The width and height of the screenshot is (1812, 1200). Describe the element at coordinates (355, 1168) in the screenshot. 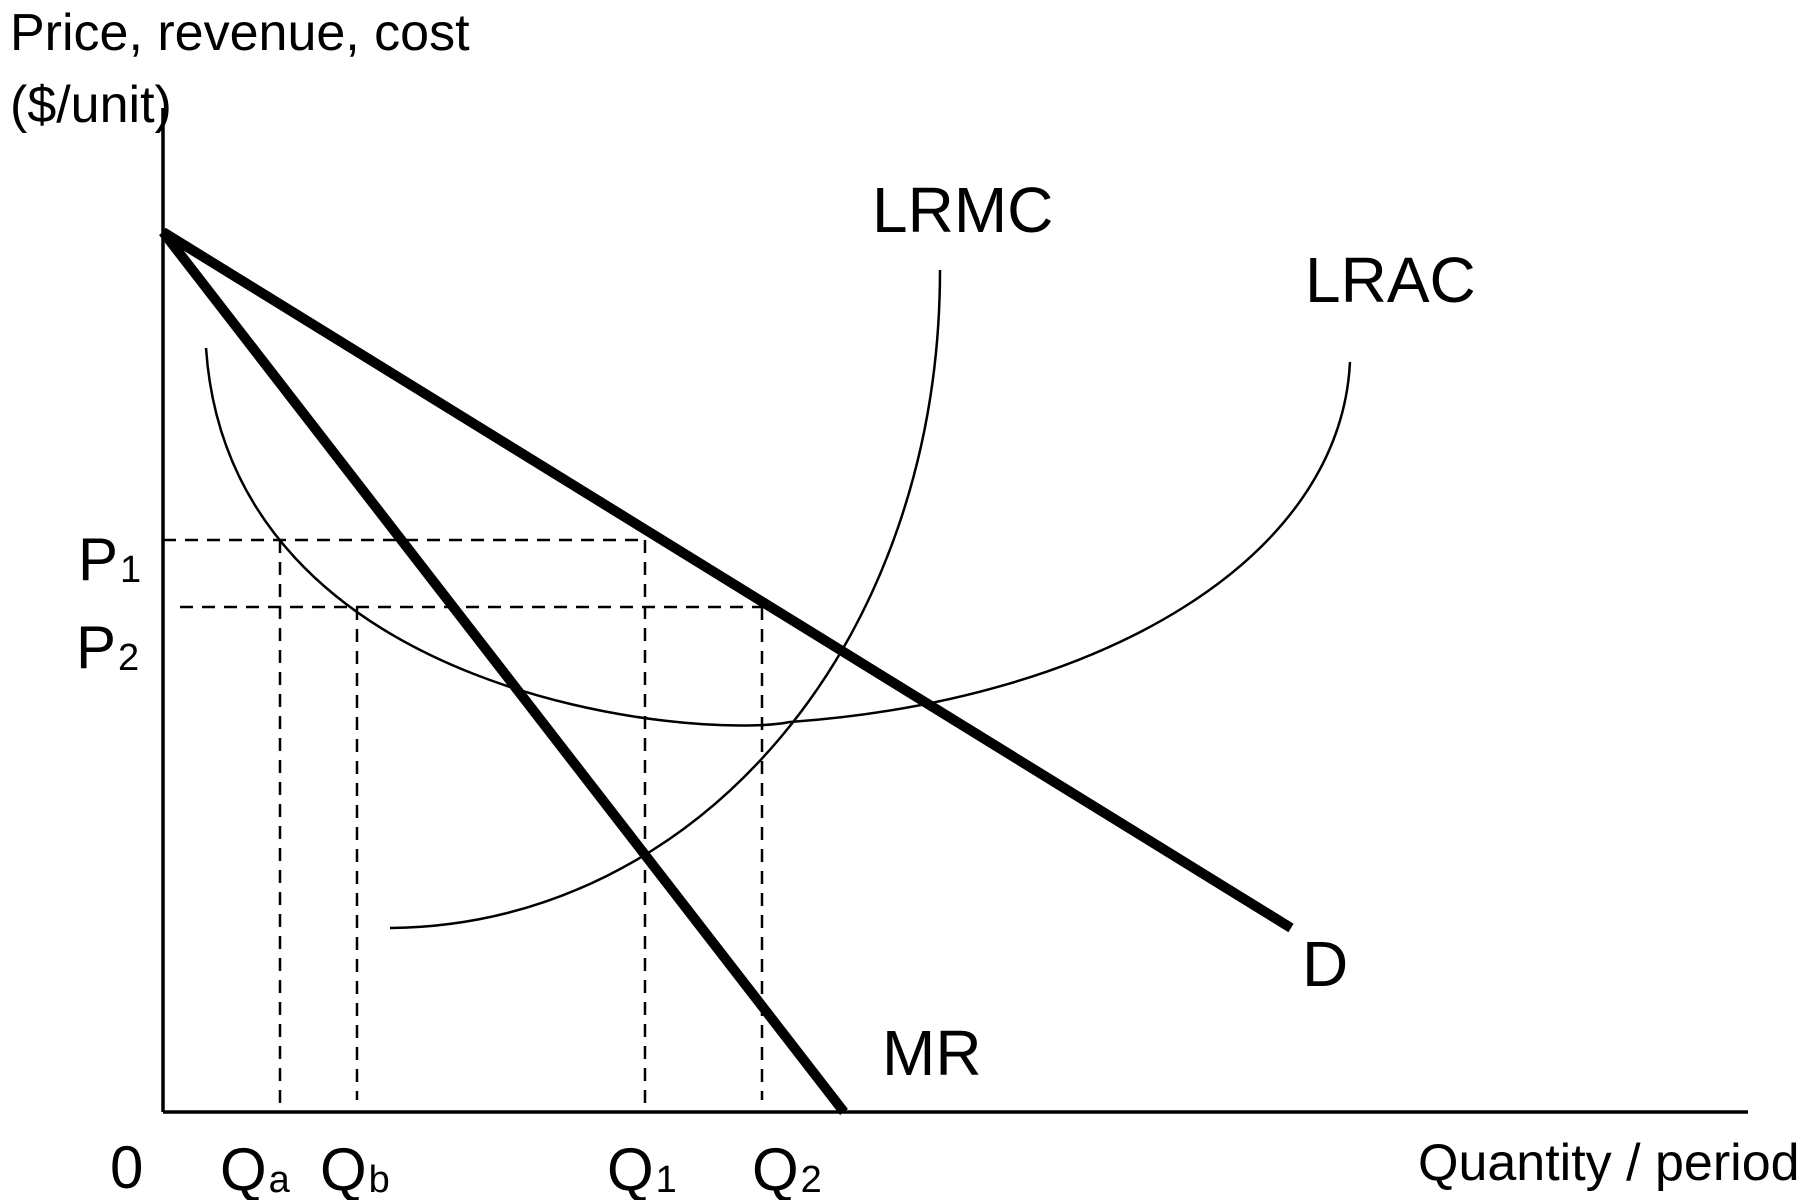

I see `qb-label: Qb` at that location.